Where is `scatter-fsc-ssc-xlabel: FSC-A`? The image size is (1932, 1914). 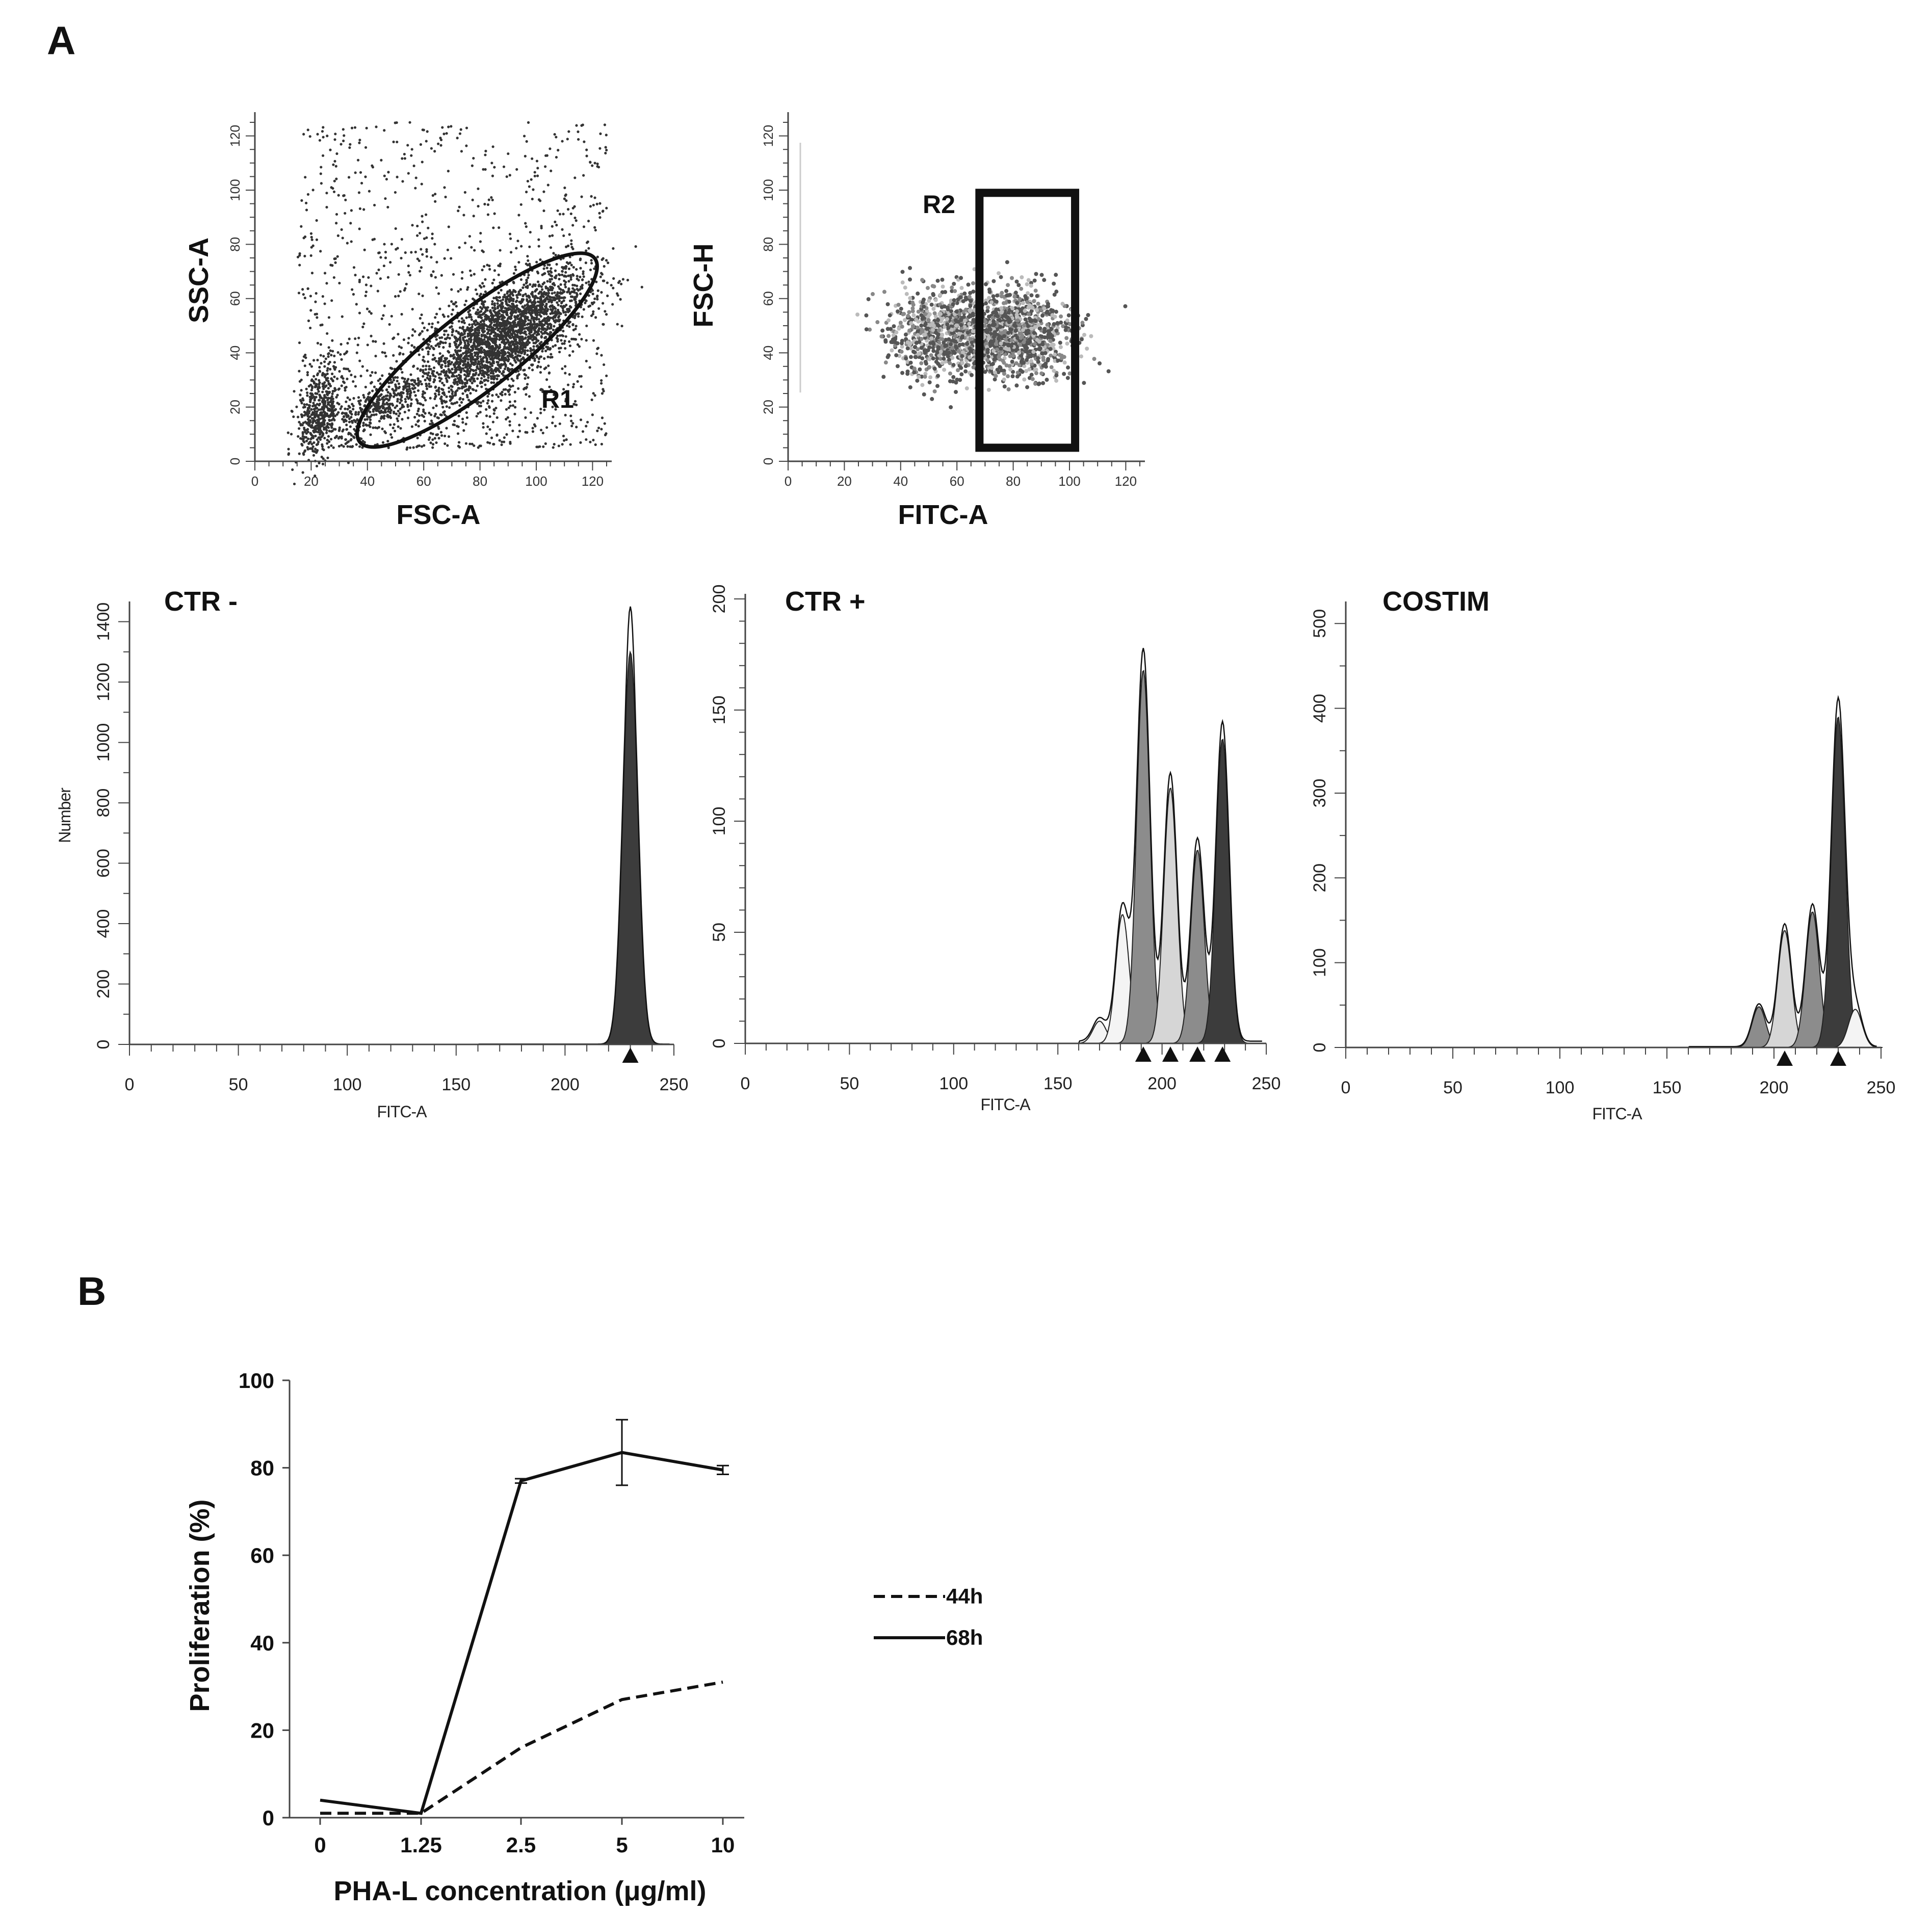
scatter-fsc-ssc-xlabel: FSC-A is located at coordinates (439, 515).